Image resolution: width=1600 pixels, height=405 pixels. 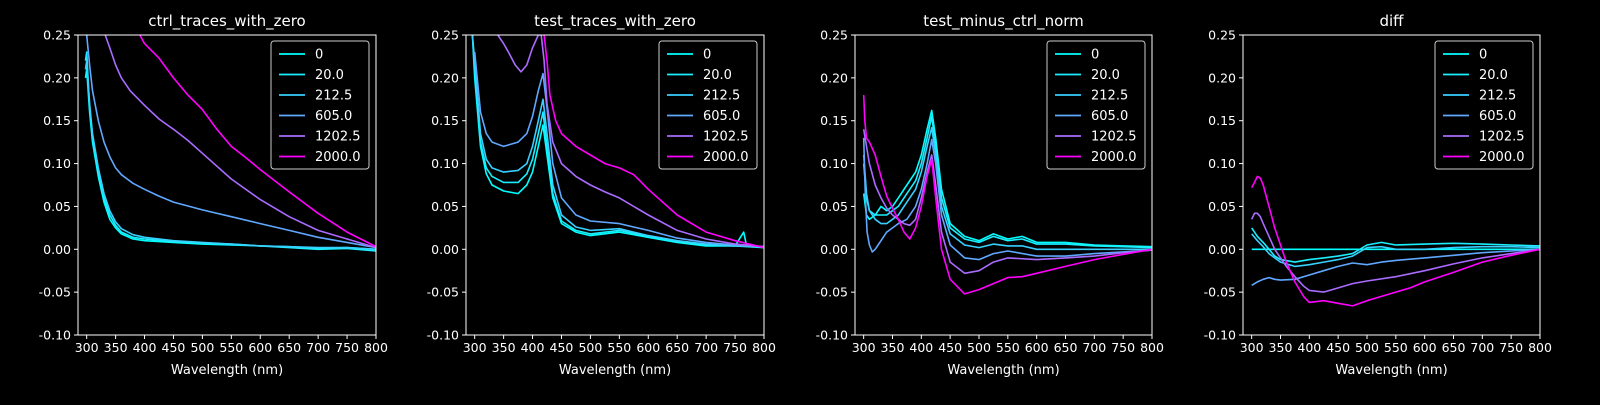 I want to click on series-line-20.0, so click(x=1395, y=245).